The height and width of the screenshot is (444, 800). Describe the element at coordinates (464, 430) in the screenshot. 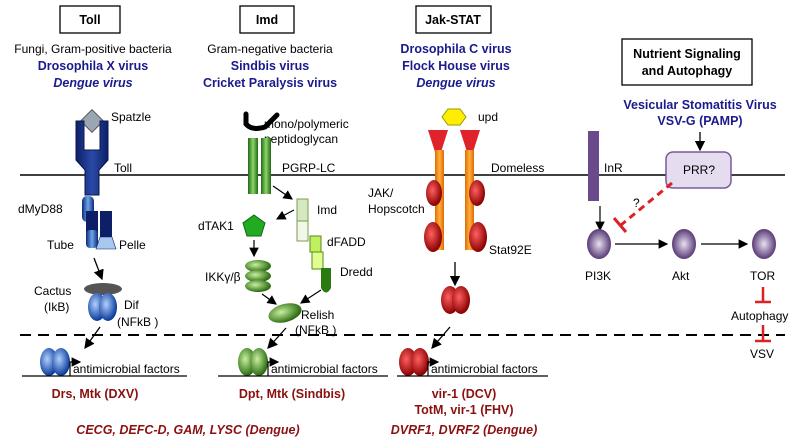

I see `jak-output-3: DVRF1, DVRF2 (Dengue)` at that location.